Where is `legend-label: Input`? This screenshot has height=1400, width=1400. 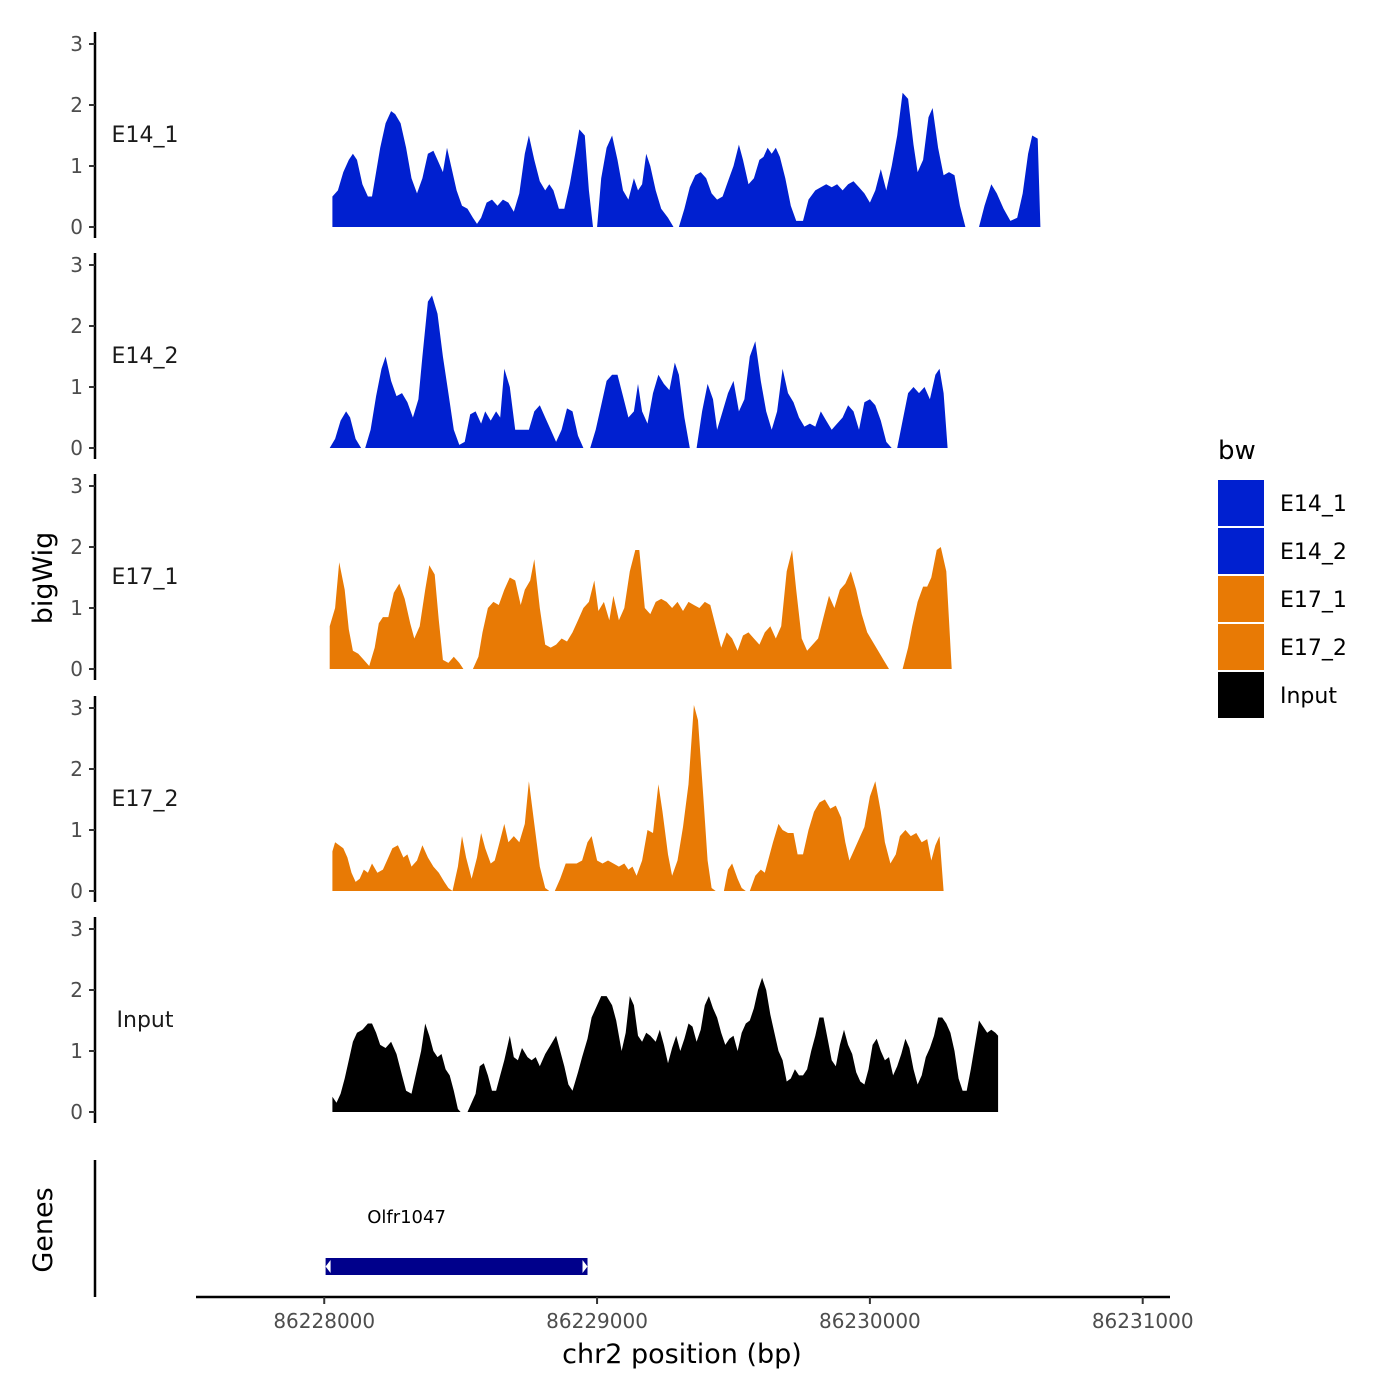 legend-label: Input is located at coordinates (1308, 696).